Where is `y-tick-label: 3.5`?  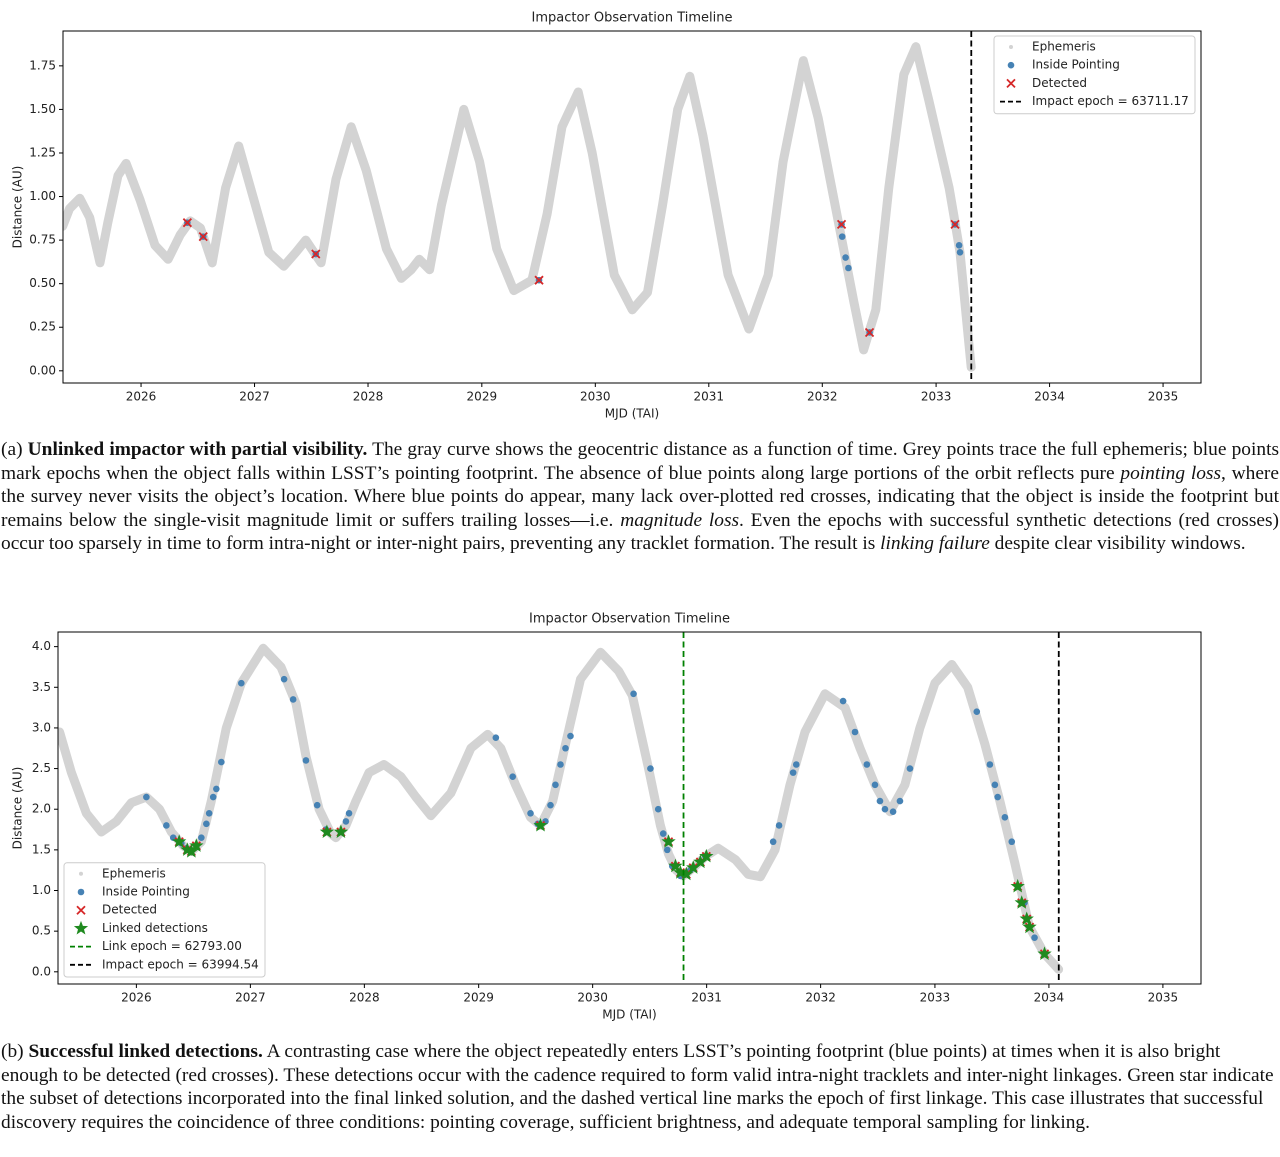 y-tick-label: 3.5 is located at coordinates (41, 687).